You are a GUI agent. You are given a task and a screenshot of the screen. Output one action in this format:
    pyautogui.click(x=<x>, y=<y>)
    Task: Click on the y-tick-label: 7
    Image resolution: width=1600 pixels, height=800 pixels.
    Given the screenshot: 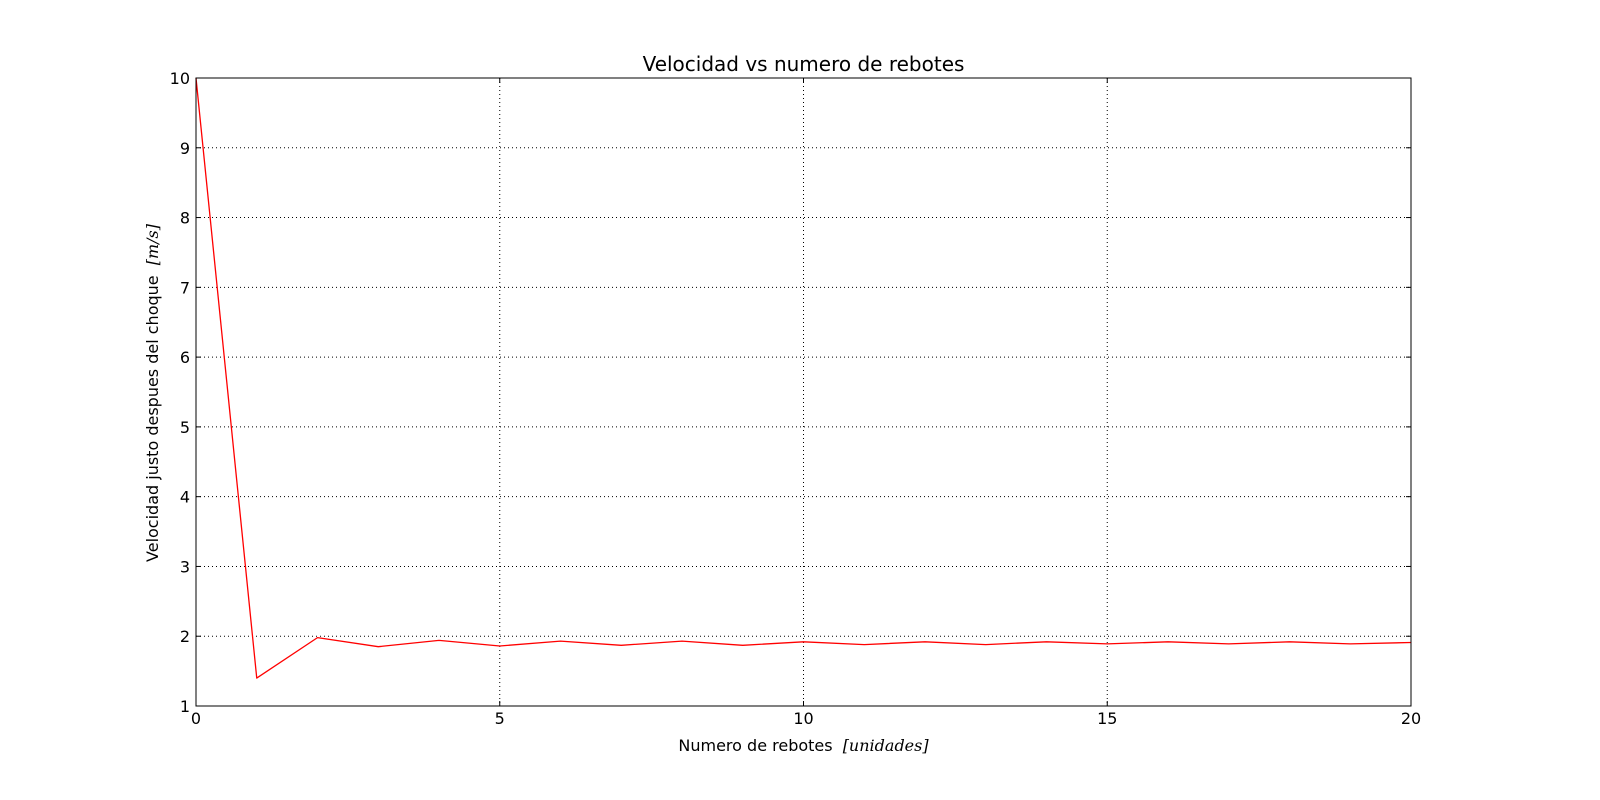 What is the action you would take?
    pyautogui.click(x=185, y=287)
    